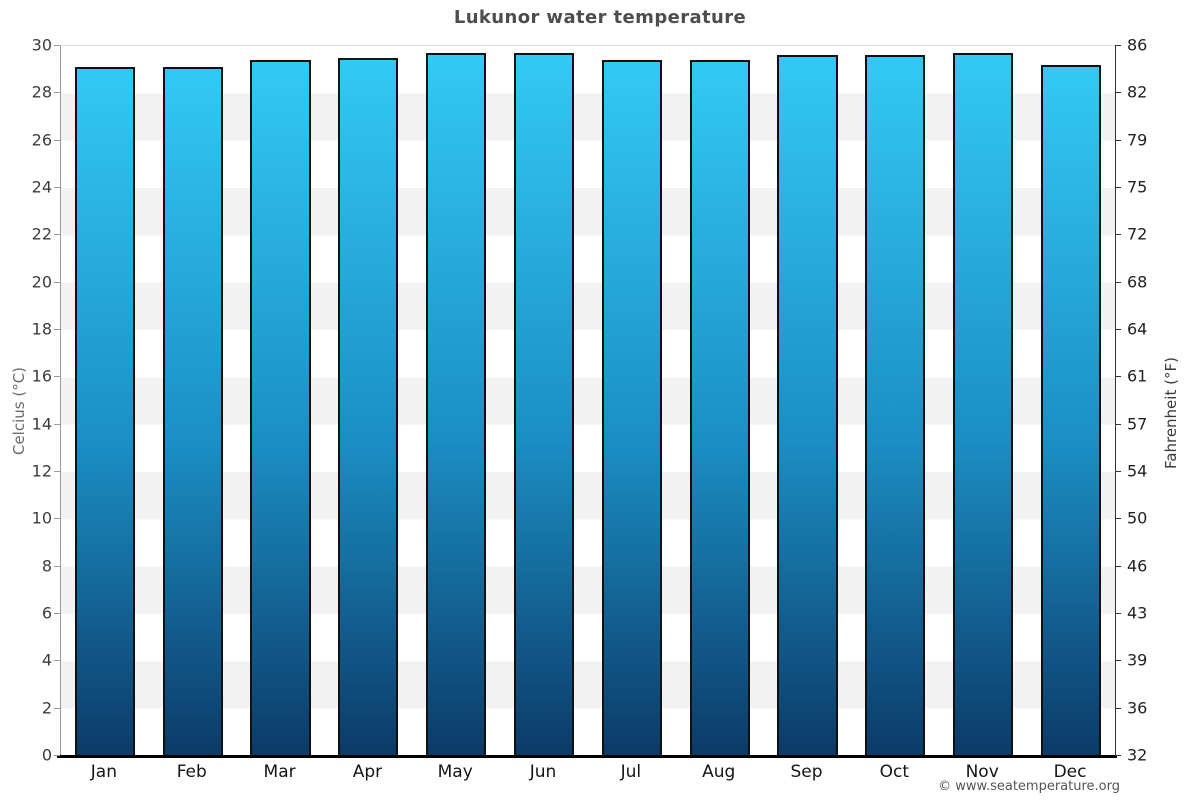 The image size is (1200, 800). What do you see at coordinates (1070, 772) in the screenshot?
I see `month-label-dec: Dec` at bounding box center [1070, 772].